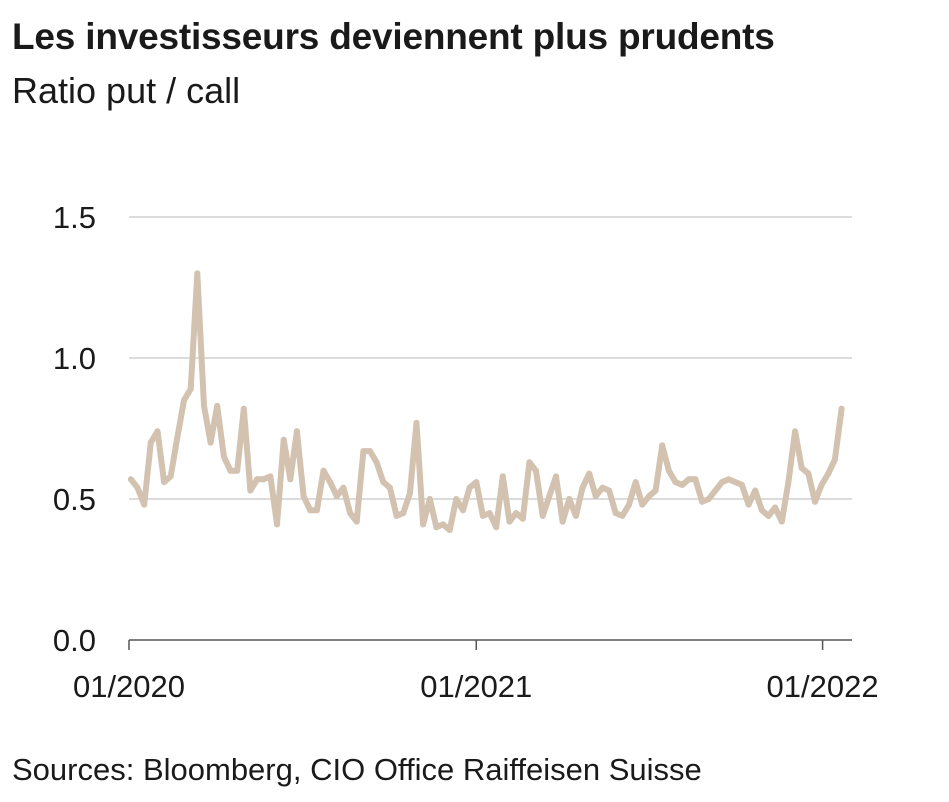 The image size is (949, 802). What do you see at coordinates (74, 358) in the screenshot?
I see `y-tick-label: 1.0` at bounding box center [74, 358].